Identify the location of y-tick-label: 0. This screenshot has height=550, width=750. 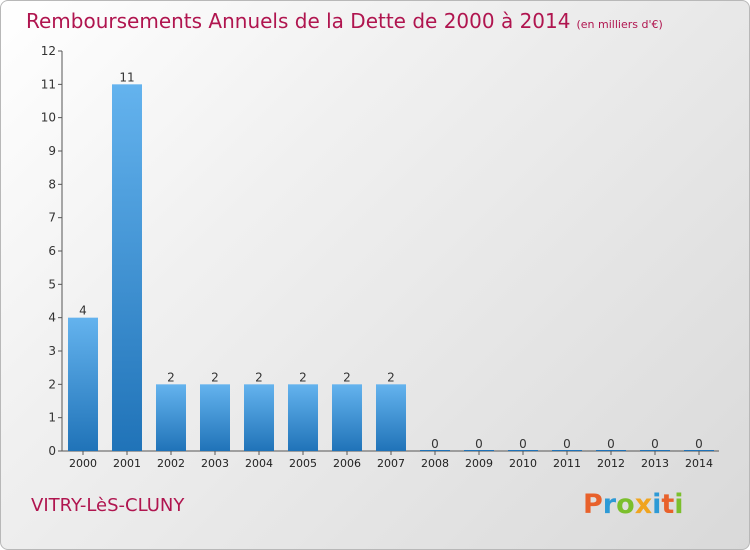
(52, 451).